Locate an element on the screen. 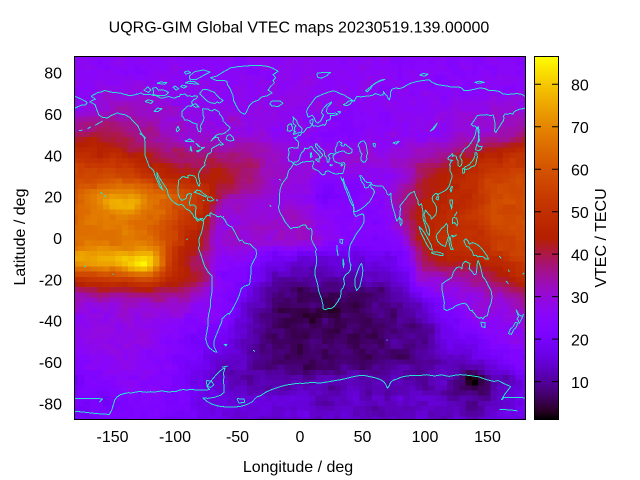 The width and height of the screenshot is (640, 480). svg-text: VTEC / TECU is located at coordinates (601, 237).